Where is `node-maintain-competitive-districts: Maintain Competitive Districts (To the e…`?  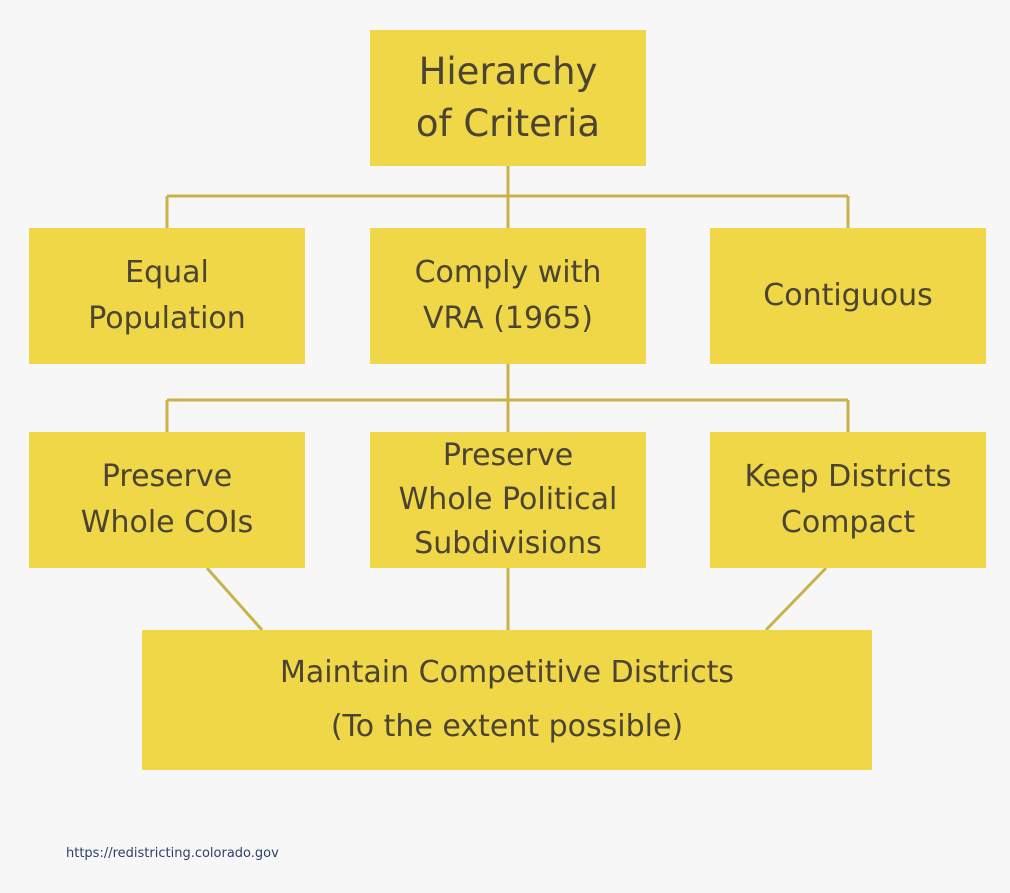 node-maintain-competitive-districts: Maintain Competitive Districts (To the e… is located at coordinates (507, 700).